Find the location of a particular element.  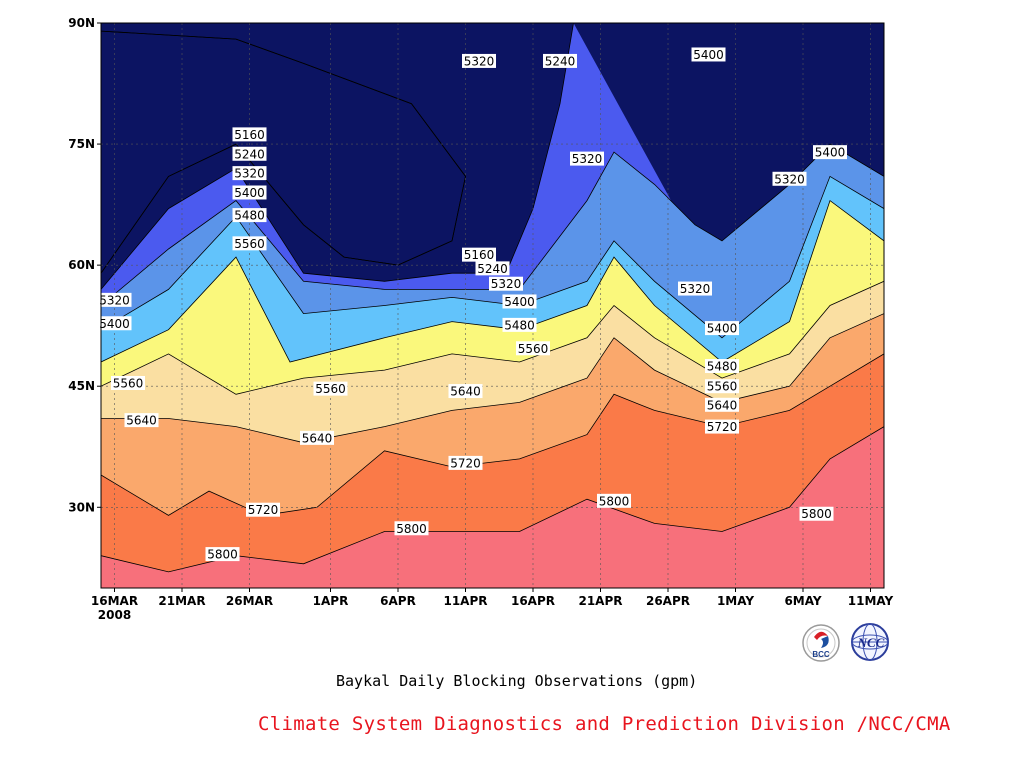

x-tick-label: 21APR is located at coordinates (600, 601).